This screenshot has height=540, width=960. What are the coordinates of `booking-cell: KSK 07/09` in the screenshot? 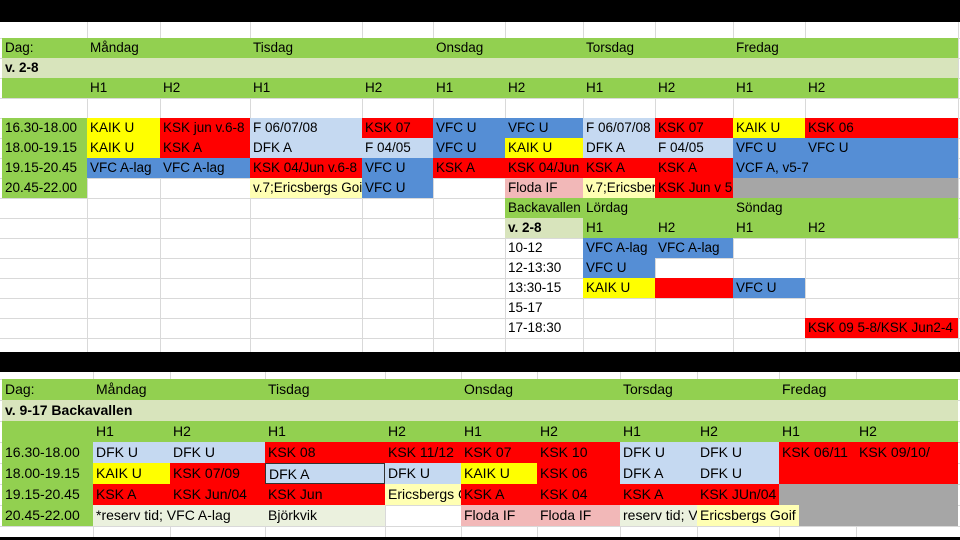 It's located at (217, 473).